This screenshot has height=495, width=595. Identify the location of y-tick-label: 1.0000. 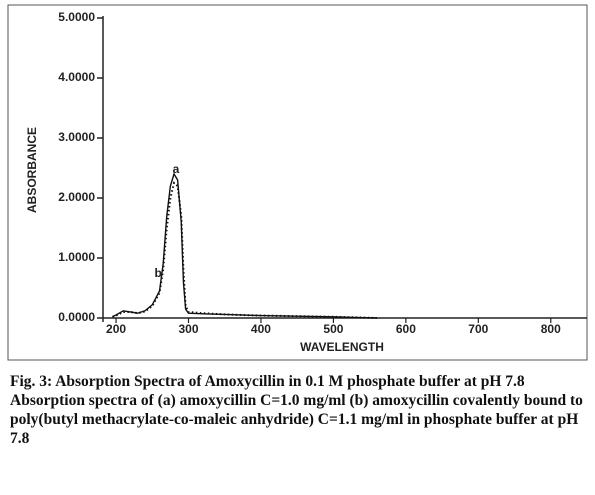
(76, 257).